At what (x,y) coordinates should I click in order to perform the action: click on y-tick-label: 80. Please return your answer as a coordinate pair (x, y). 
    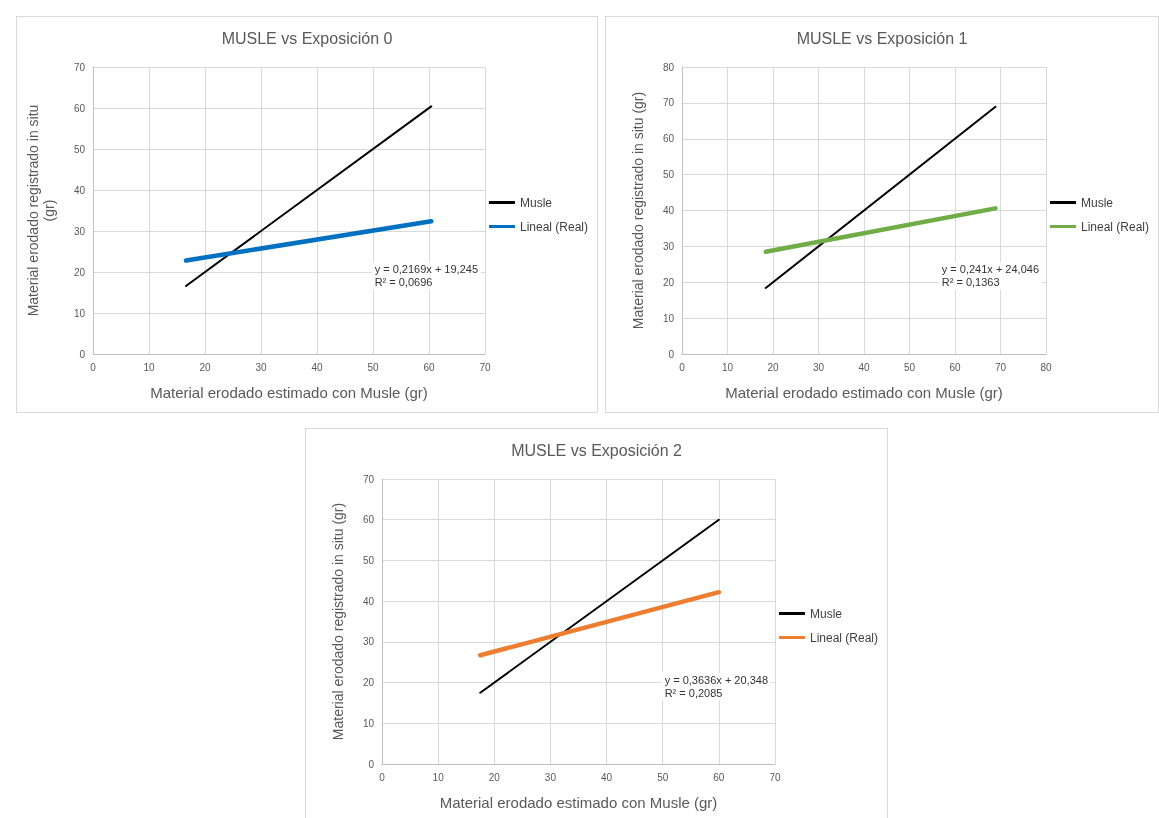
    Looking at the image, I should click on (668, 67).